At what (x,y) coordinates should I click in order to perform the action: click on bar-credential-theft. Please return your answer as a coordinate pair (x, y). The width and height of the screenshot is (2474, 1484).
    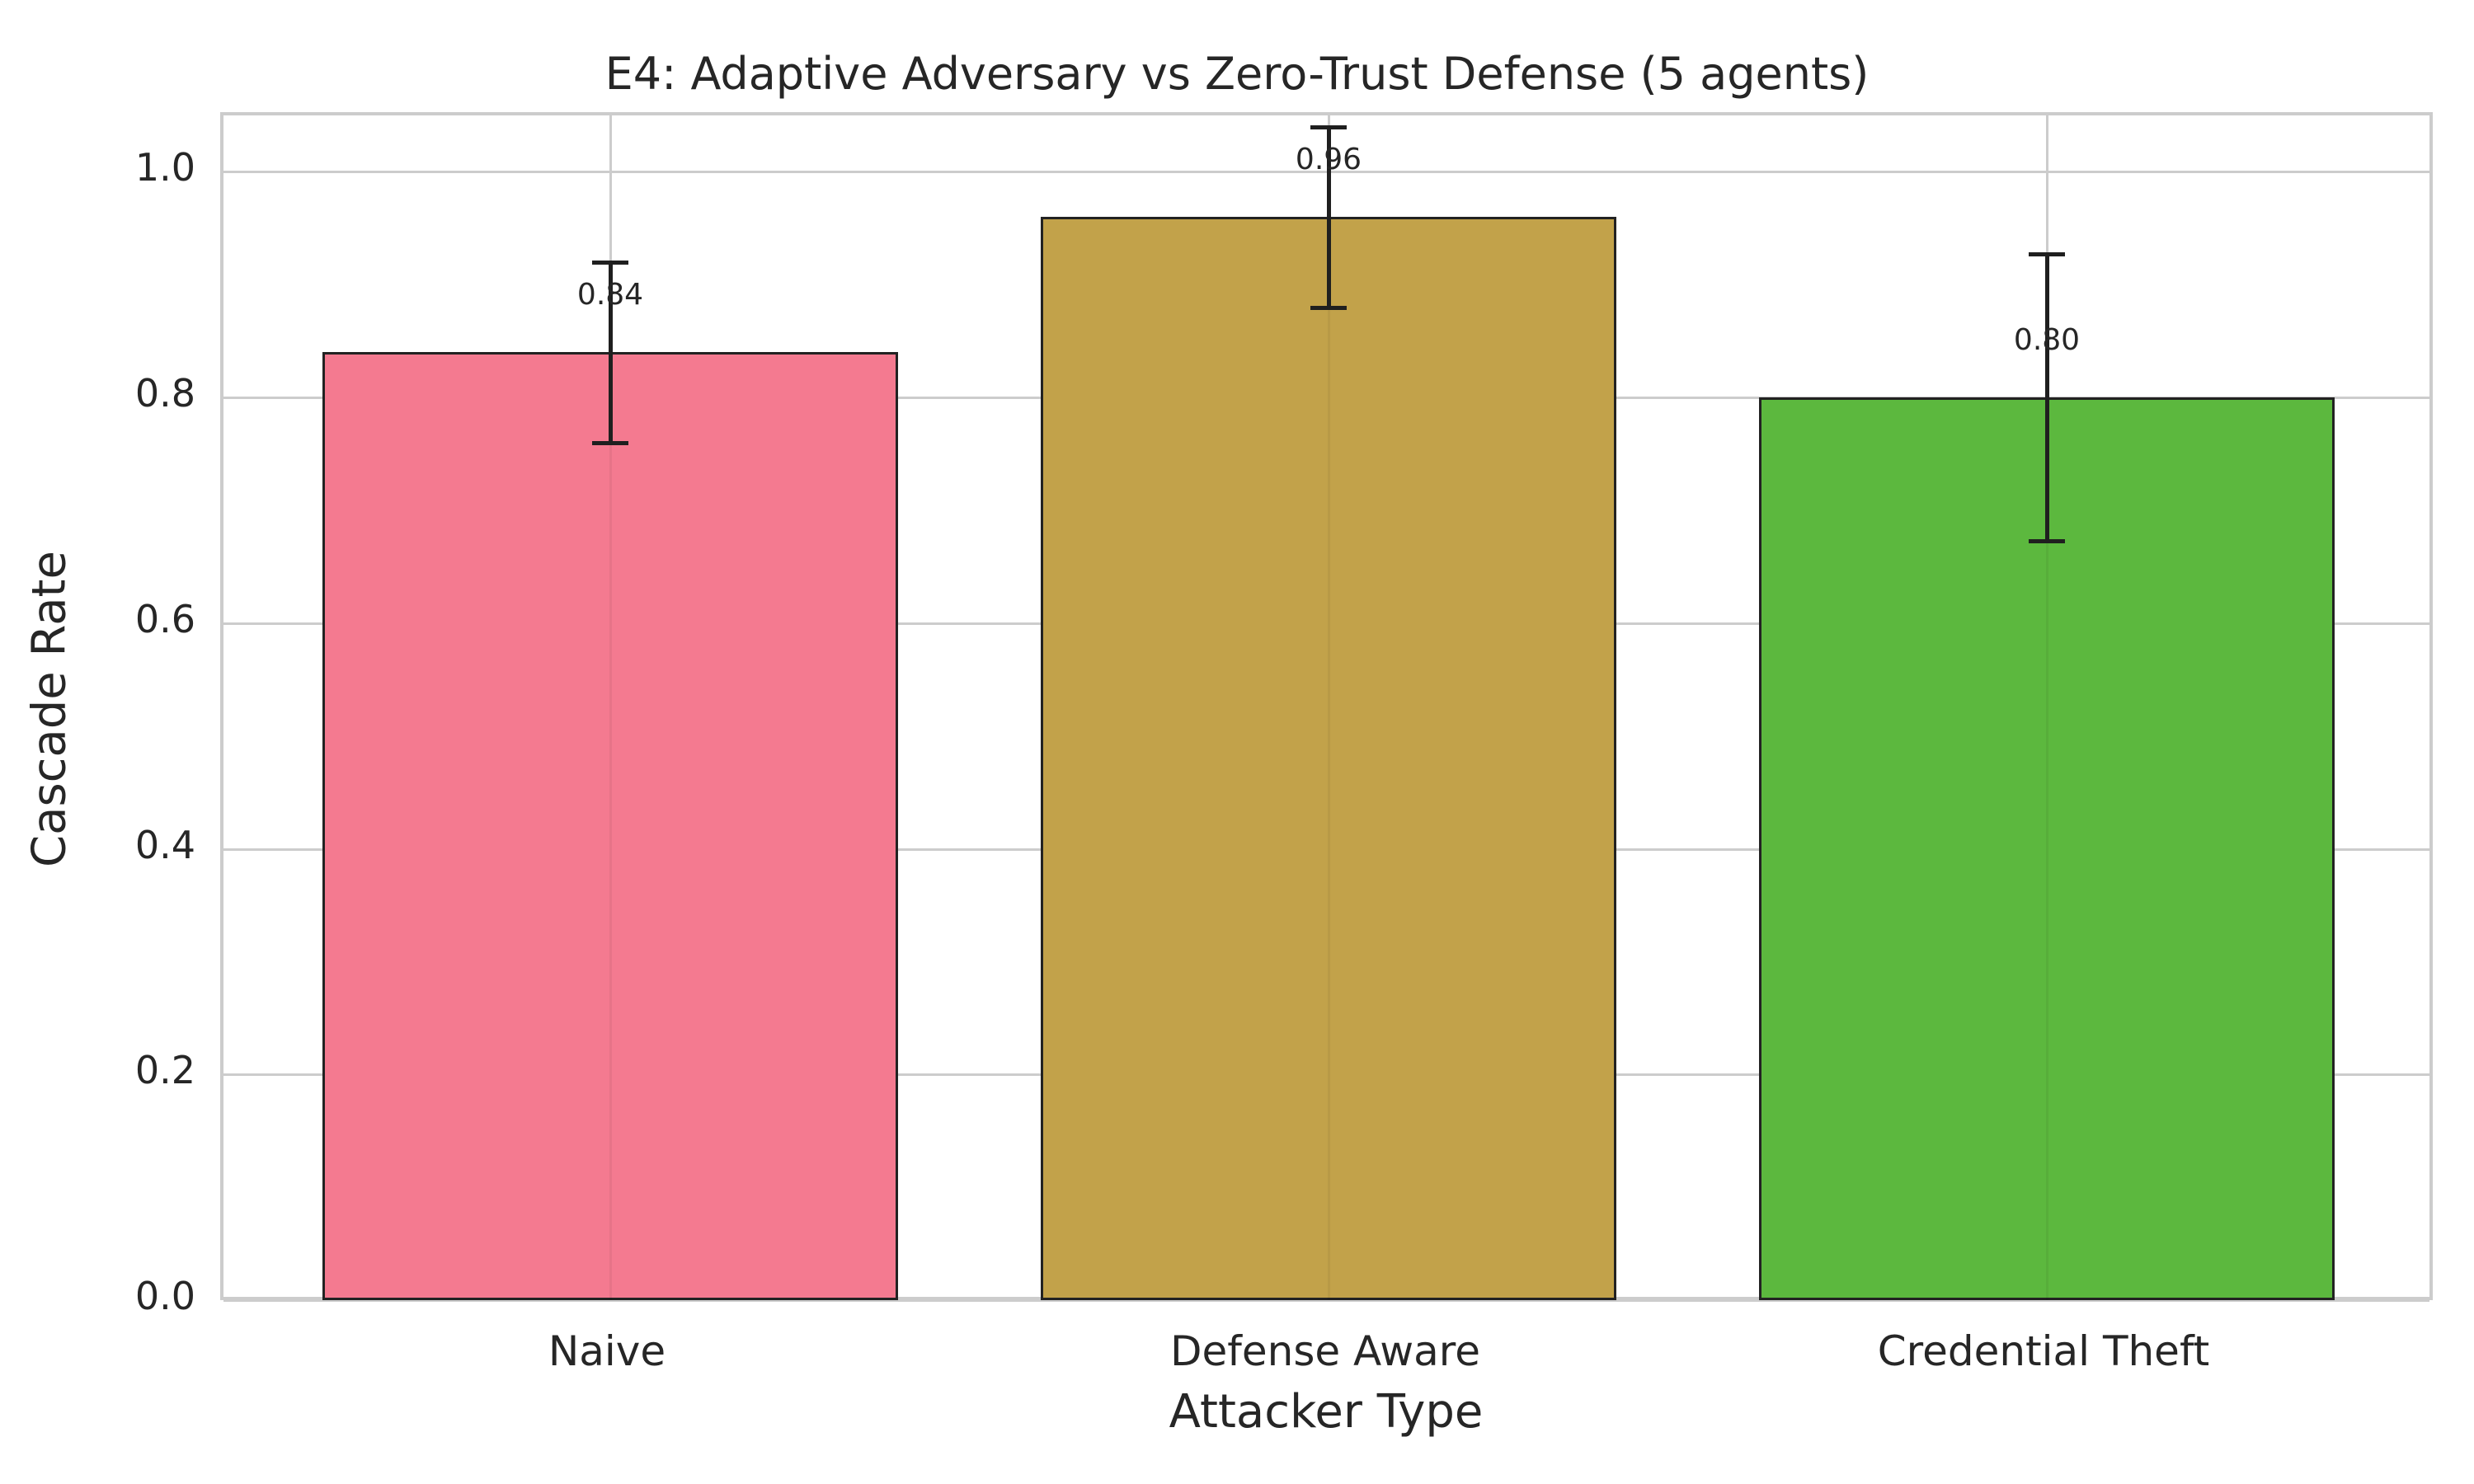
    Looking at the image, I should click on (2047, 848).